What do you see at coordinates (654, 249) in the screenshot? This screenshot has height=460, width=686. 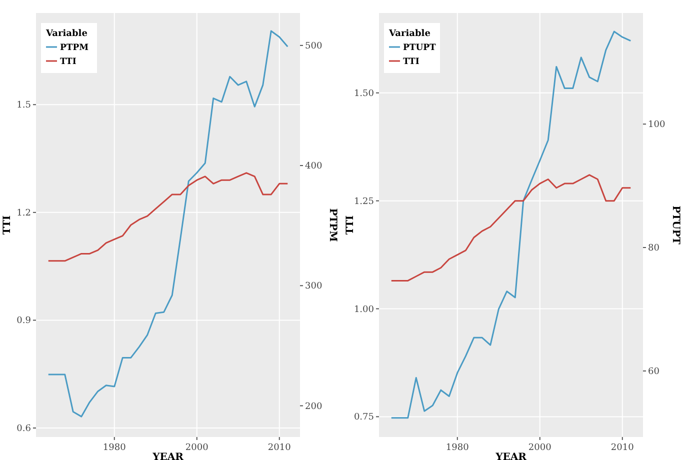 I see `y2-tick-label: 80` at bounding box center [654, 249].